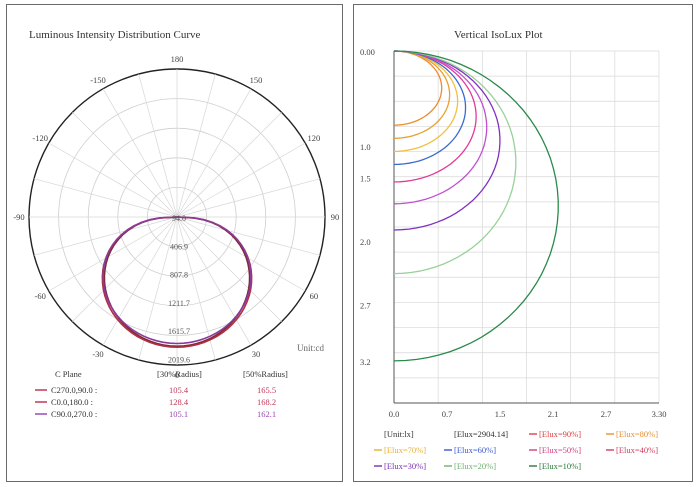 The height and width of the screenshot is (487, 698). What do you see at coordinates (498, 35) in the screenshot?
I see `isolux-chart-title: Vertical IsoLux Plot` at bounding box center [498, 35].